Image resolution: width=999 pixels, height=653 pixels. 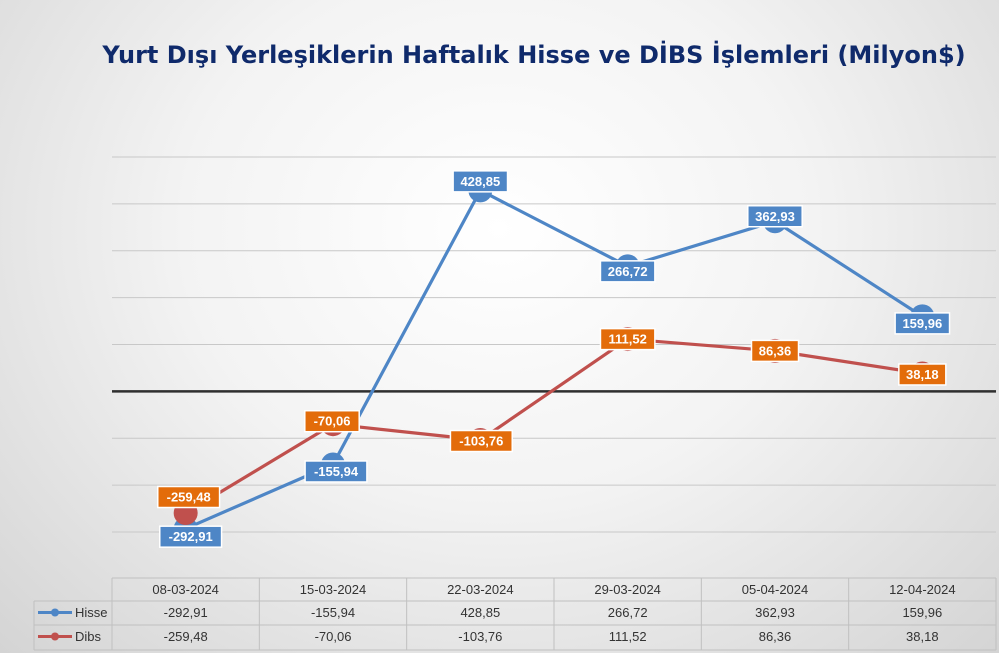 I want to click on data-label-dibs: 38,18, so click(x=922, y=374).